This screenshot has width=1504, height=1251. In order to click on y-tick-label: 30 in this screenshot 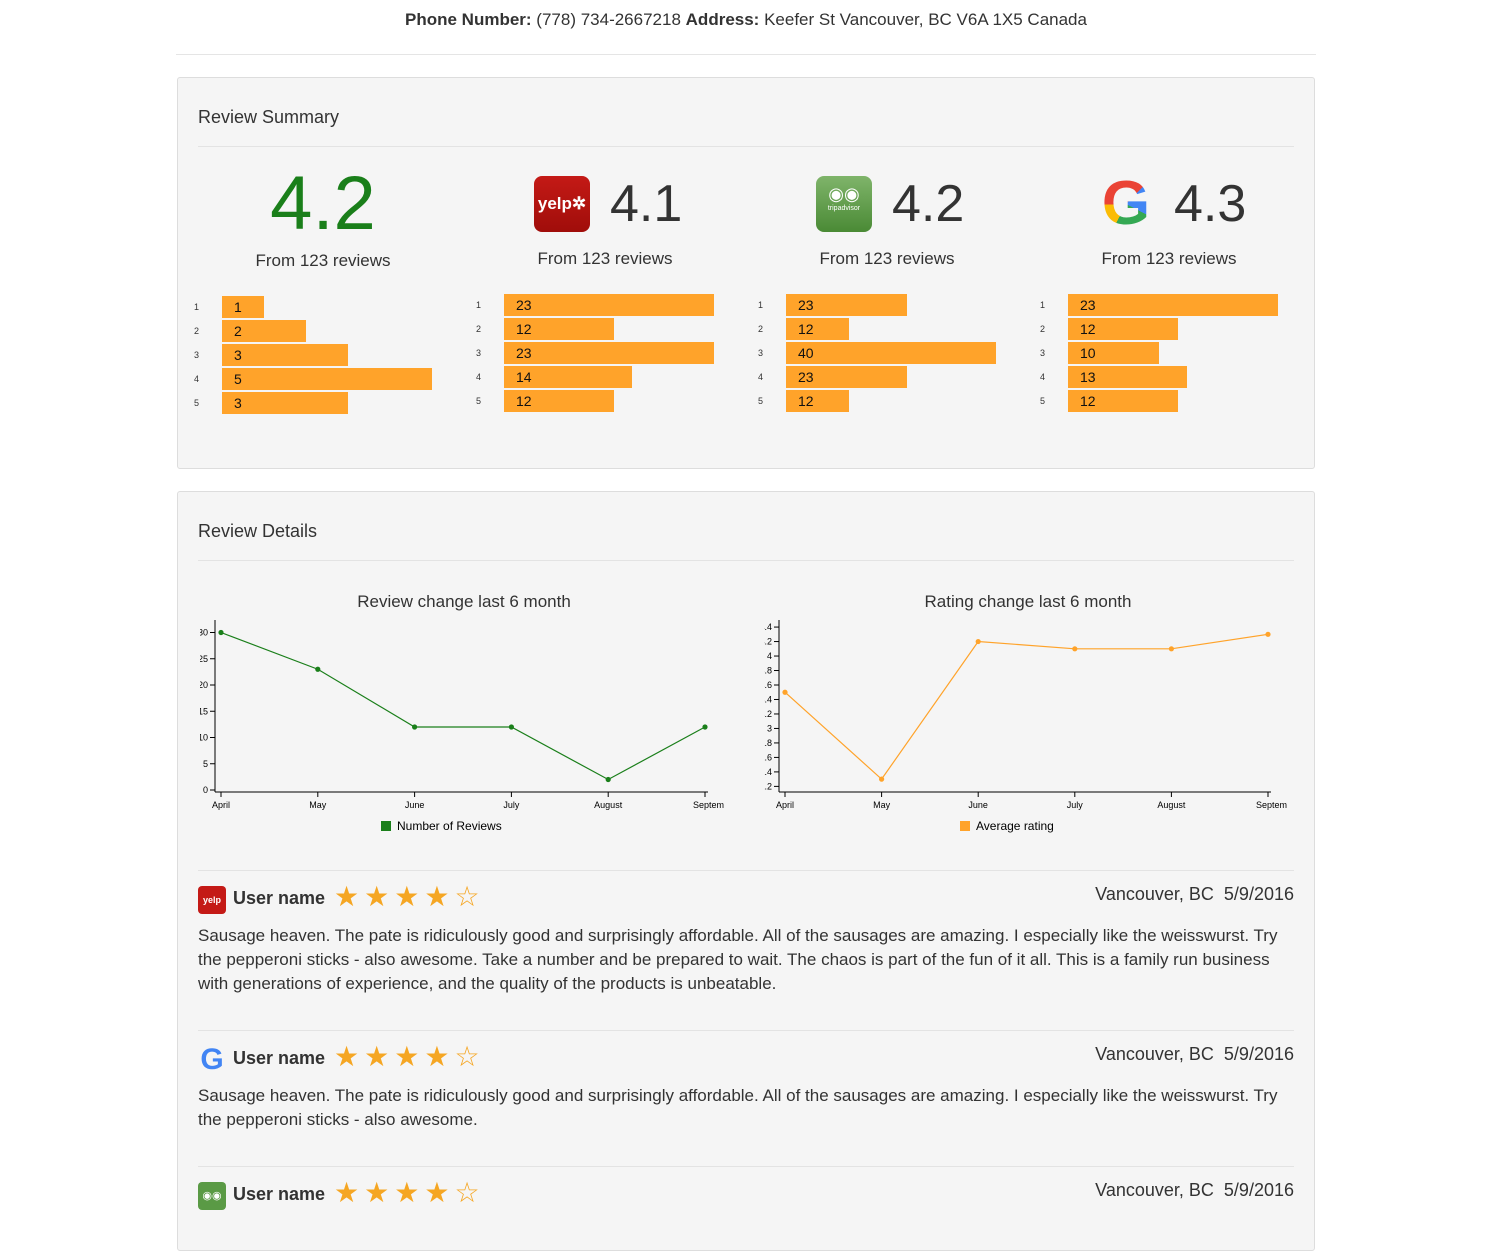, I will do `click(204, 633)`.